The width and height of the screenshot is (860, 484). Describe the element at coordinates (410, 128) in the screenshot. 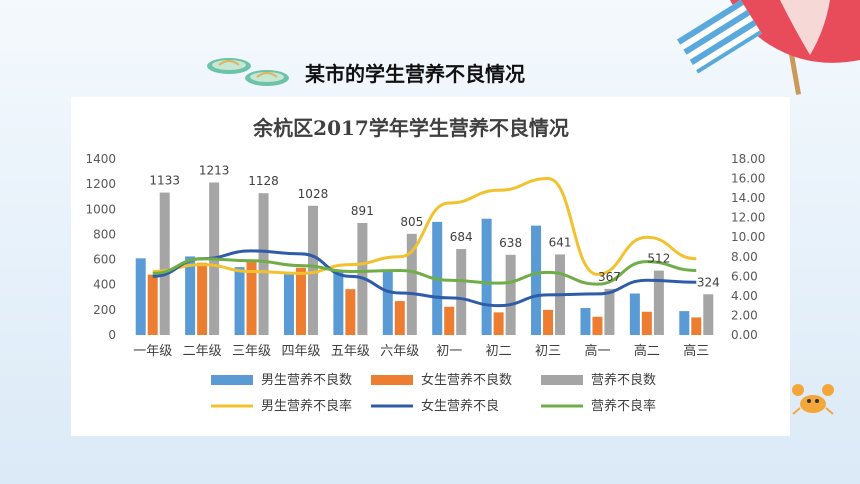

I see `chart-title: 余杭区2017学年学生营养不良情况` at that location.